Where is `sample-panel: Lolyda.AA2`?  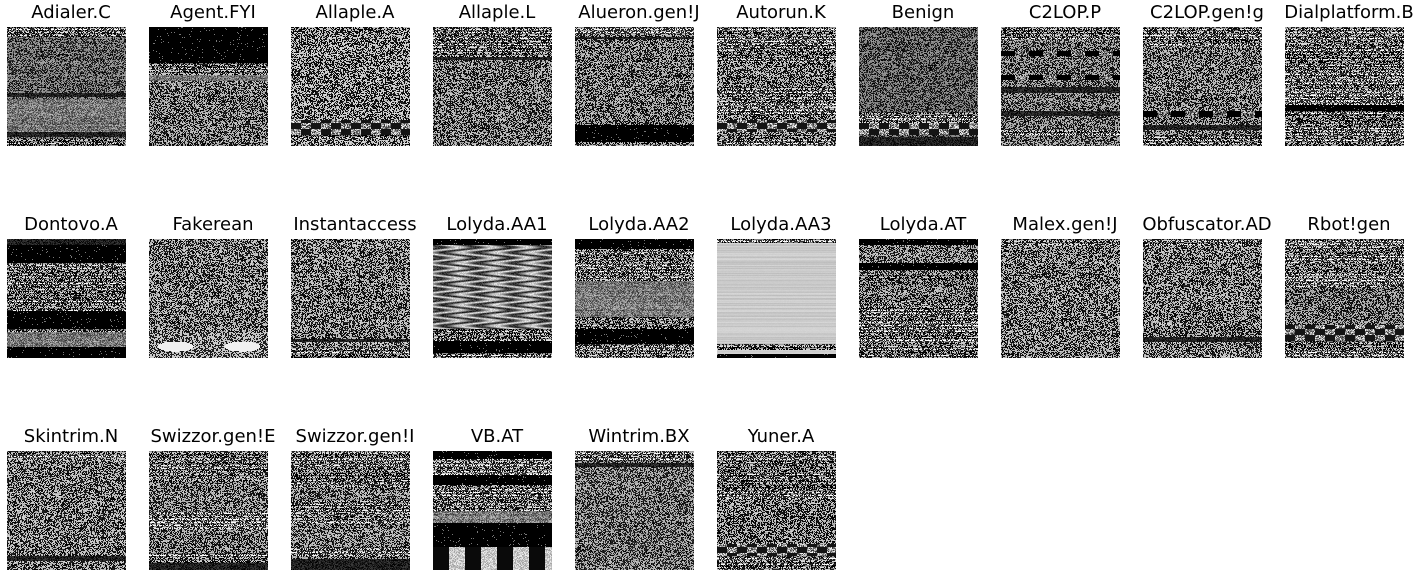
sample-panel: Lolyda.AA2 is located at coordinates (639, 287).